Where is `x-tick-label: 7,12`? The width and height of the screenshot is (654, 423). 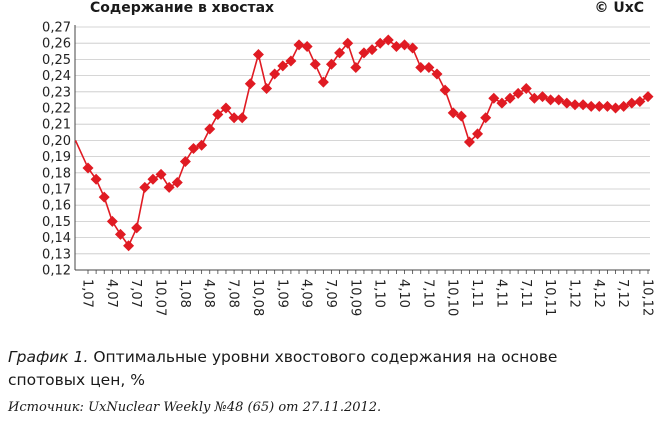
x-tick-label: 7,12 is located at coordinates (622, 293).